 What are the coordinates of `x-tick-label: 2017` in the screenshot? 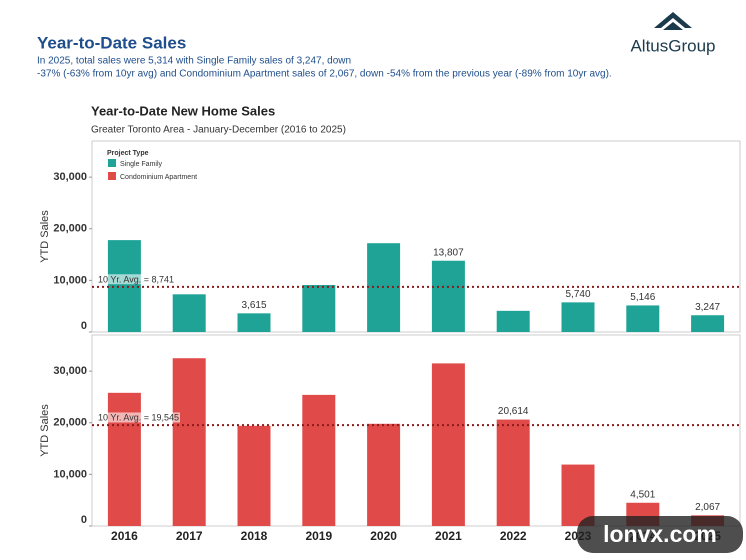 It's located at (189, 536).